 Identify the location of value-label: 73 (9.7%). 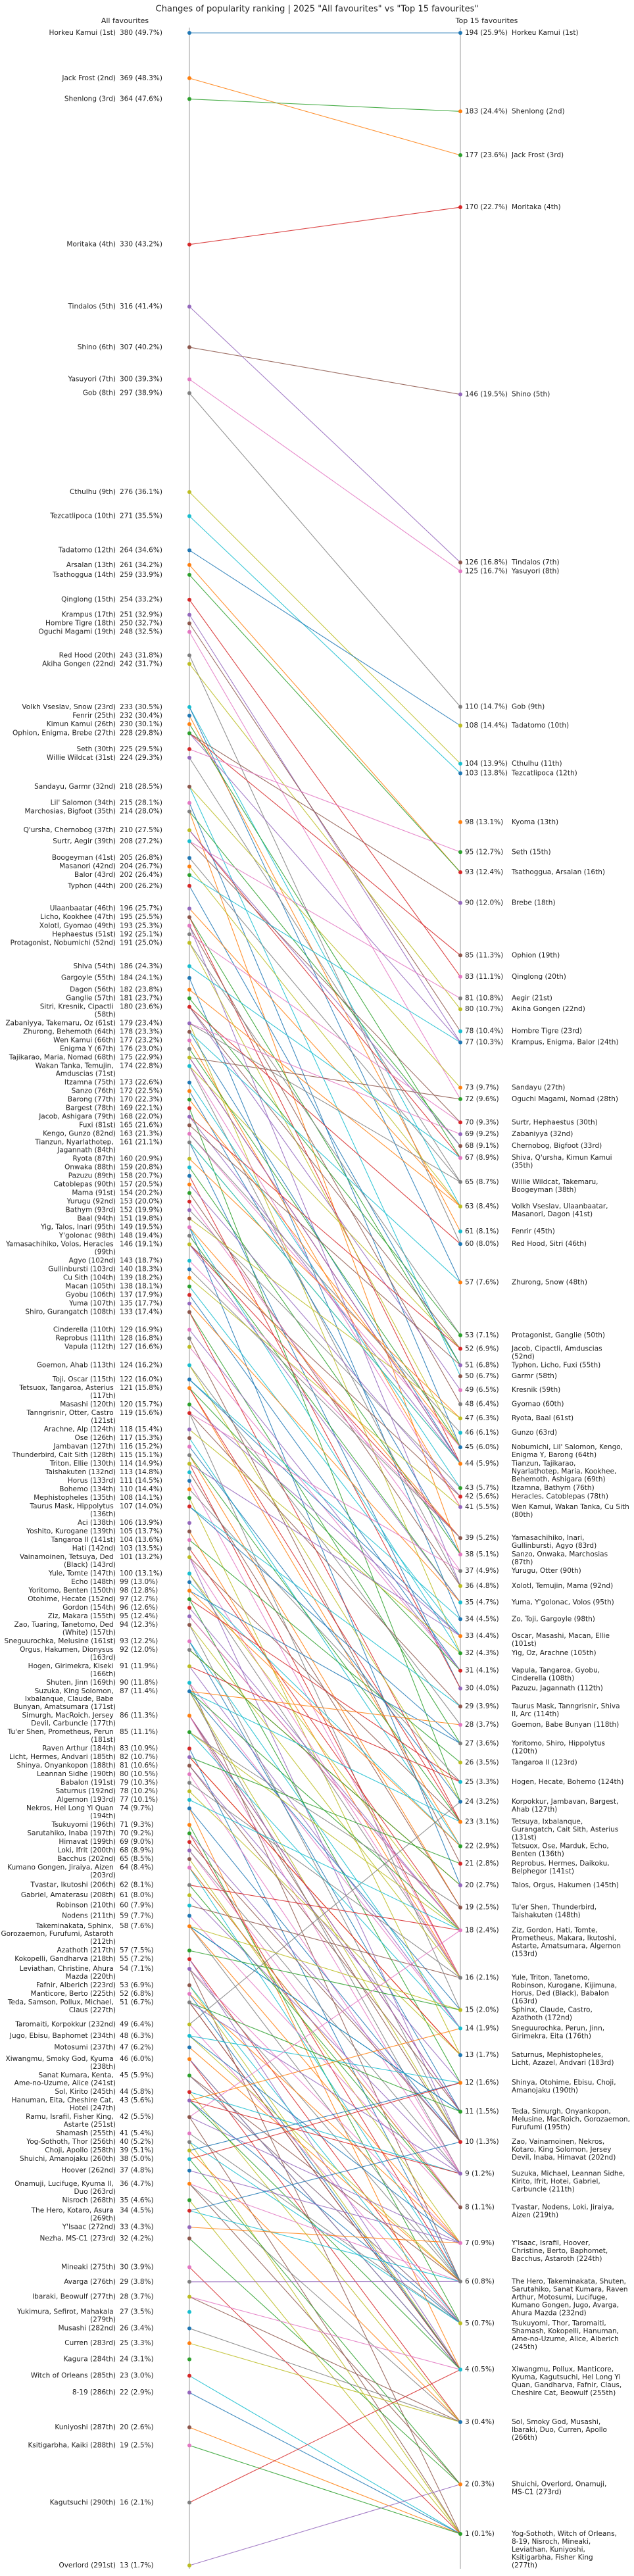
(482, 1087).